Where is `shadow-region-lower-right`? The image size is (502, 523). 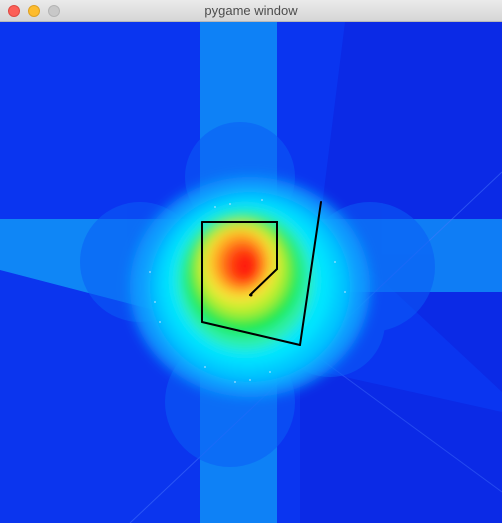 shadow-region-lower-right is located at coordinates (401, 445).